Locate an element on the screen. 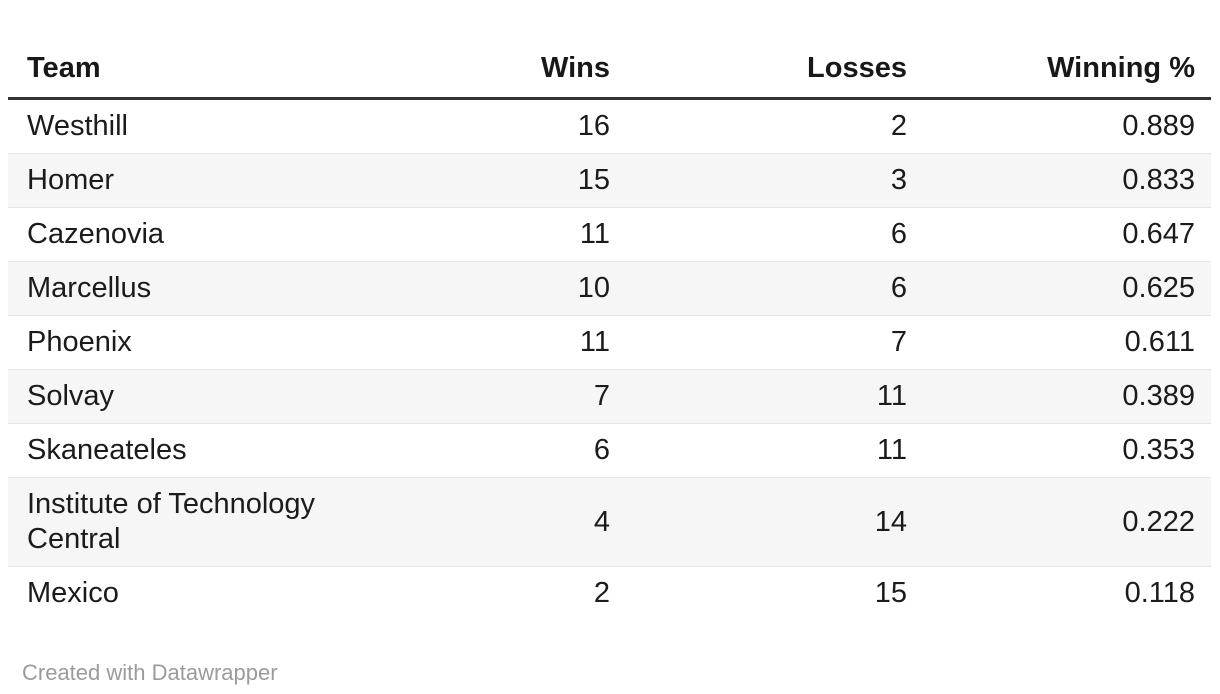 Image resolution: width=1220 pixels, height=694 pixels. cell-winning-pct: 0.833 is located at coordinates (1059, 180).